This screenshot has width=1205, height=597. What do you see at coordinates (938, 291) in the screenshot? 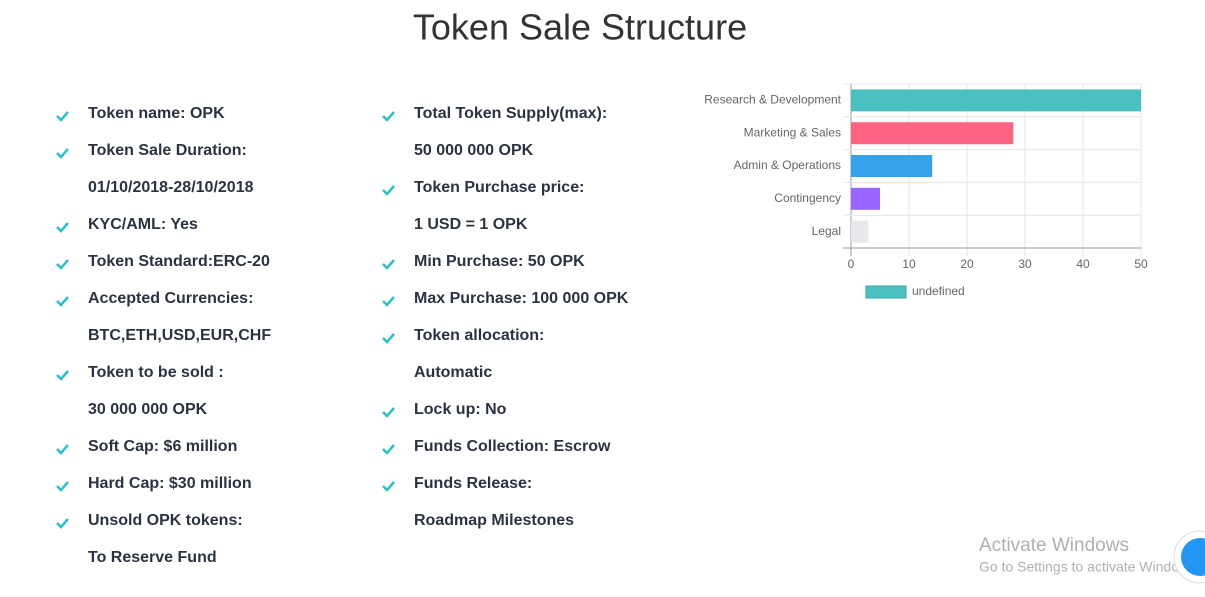
I see `legend-label: undefined` at bounding box center [938, 291].